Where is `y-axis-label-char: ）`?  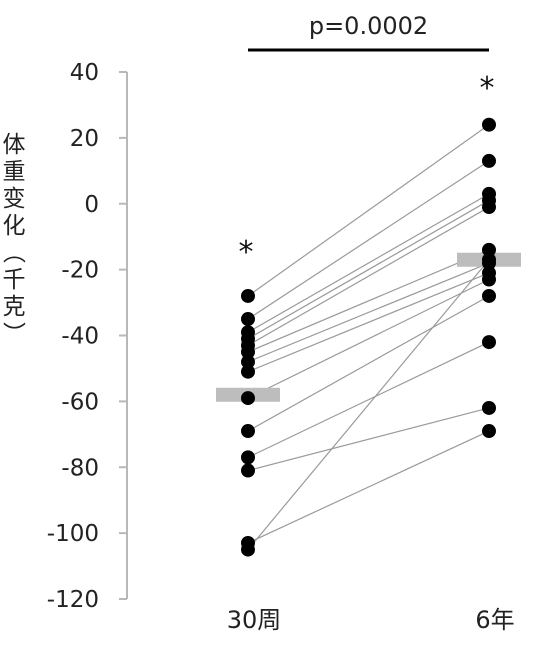
y-axis-label-char: ） is located at coordinates (13, 333).